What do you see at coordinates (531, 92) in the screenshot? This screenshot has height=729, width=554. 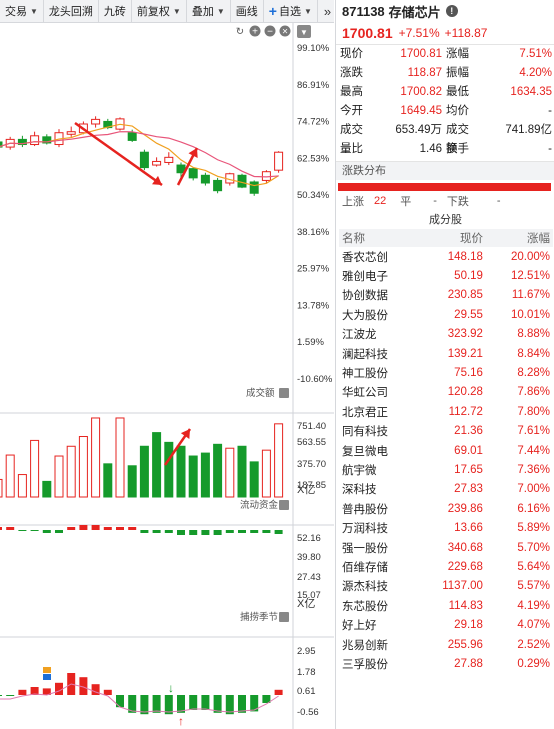 I see `quote-value: 1634.35` at bounding box center [531, 92].